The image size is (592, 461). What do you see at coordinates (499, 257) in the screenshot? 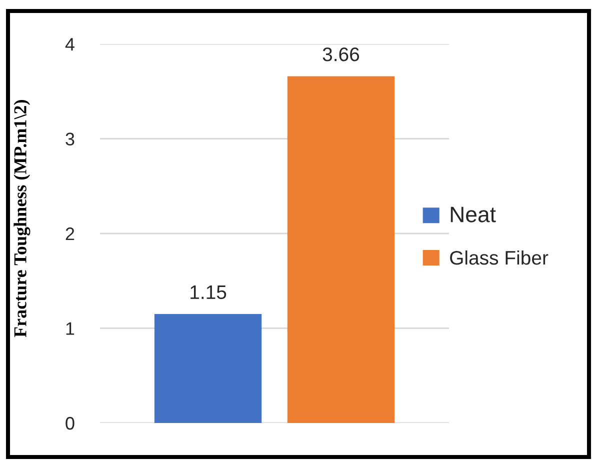
I see `legend-label: Glass Fiber` at bounding box center [499, 257].